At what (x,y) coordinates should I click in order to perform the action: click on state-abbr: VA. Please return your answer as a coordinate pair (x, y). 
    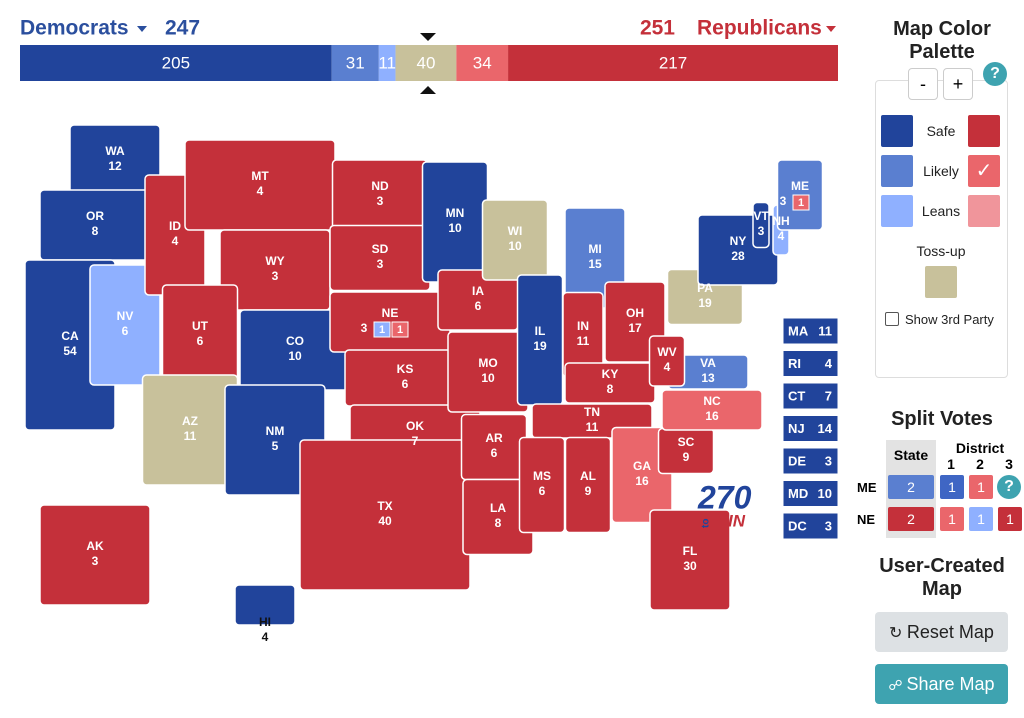
    Looking at the image, I should click on (708, 363).